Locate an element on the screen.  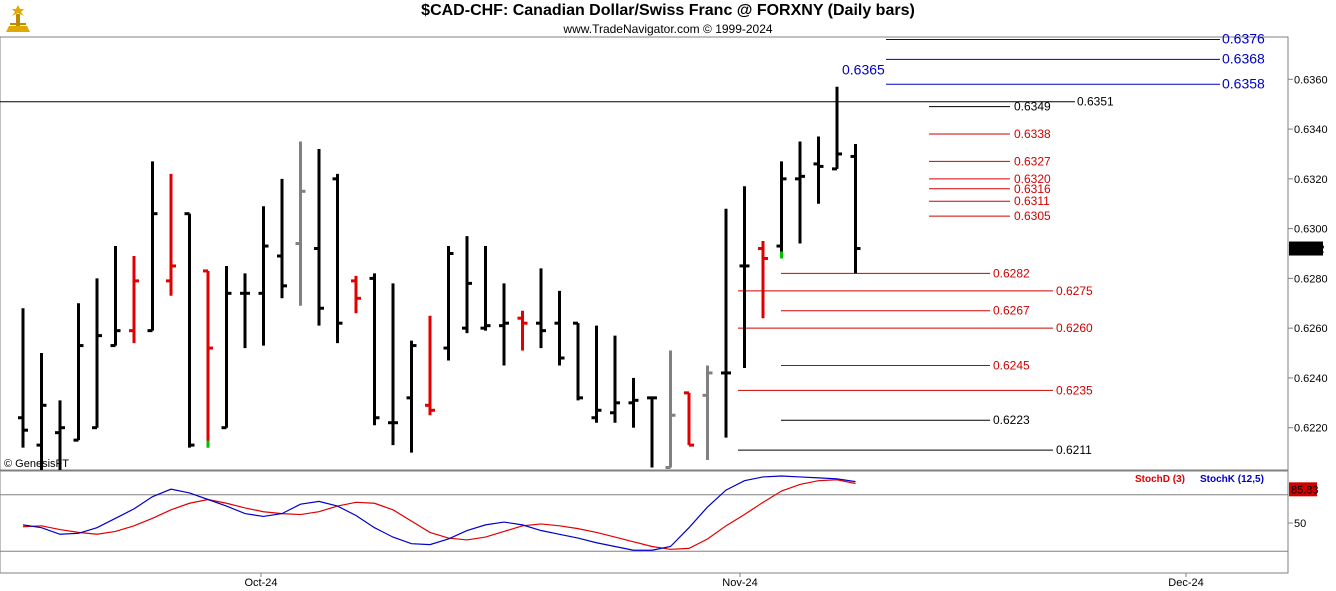
price-axis-label: 0.6300 is located at coordinates (1311, 230).